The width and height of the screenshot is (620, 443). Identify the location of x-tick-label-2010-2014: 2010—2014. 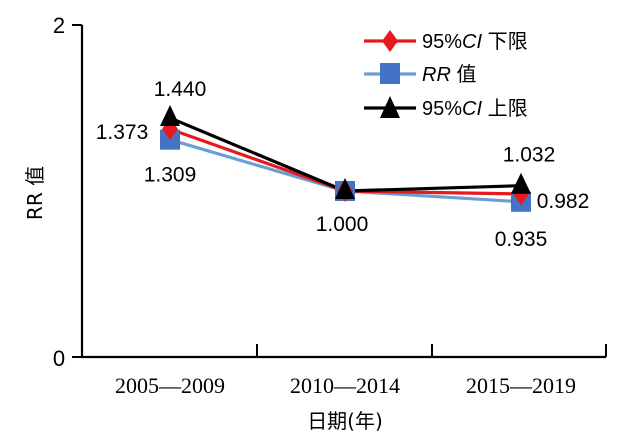
(345, 385).